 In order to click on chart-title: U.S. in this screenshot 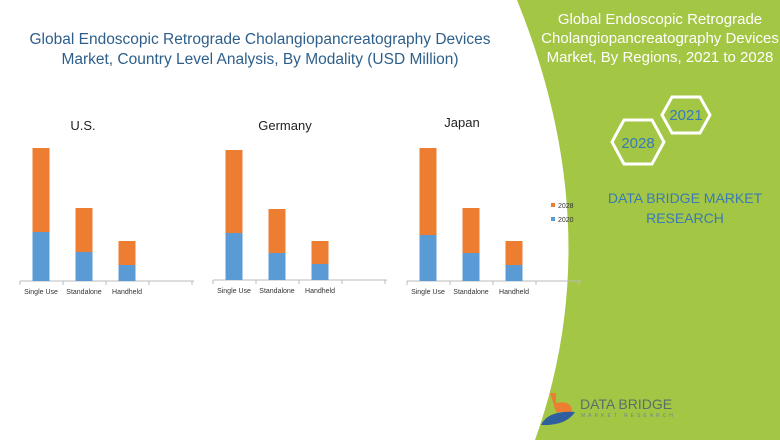, I will do `click(82, 125)`.